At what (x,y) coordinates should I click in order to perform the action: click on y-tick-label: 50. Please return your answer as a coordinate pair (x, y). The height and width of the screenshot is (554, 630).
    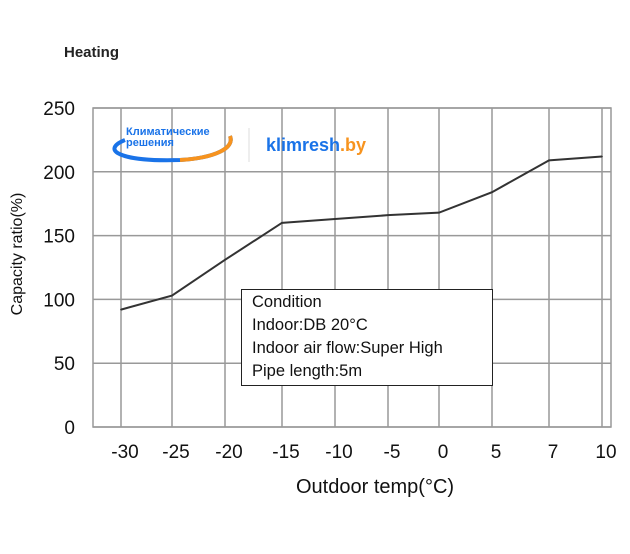
    Looking at the image, I should click on (64, 364).